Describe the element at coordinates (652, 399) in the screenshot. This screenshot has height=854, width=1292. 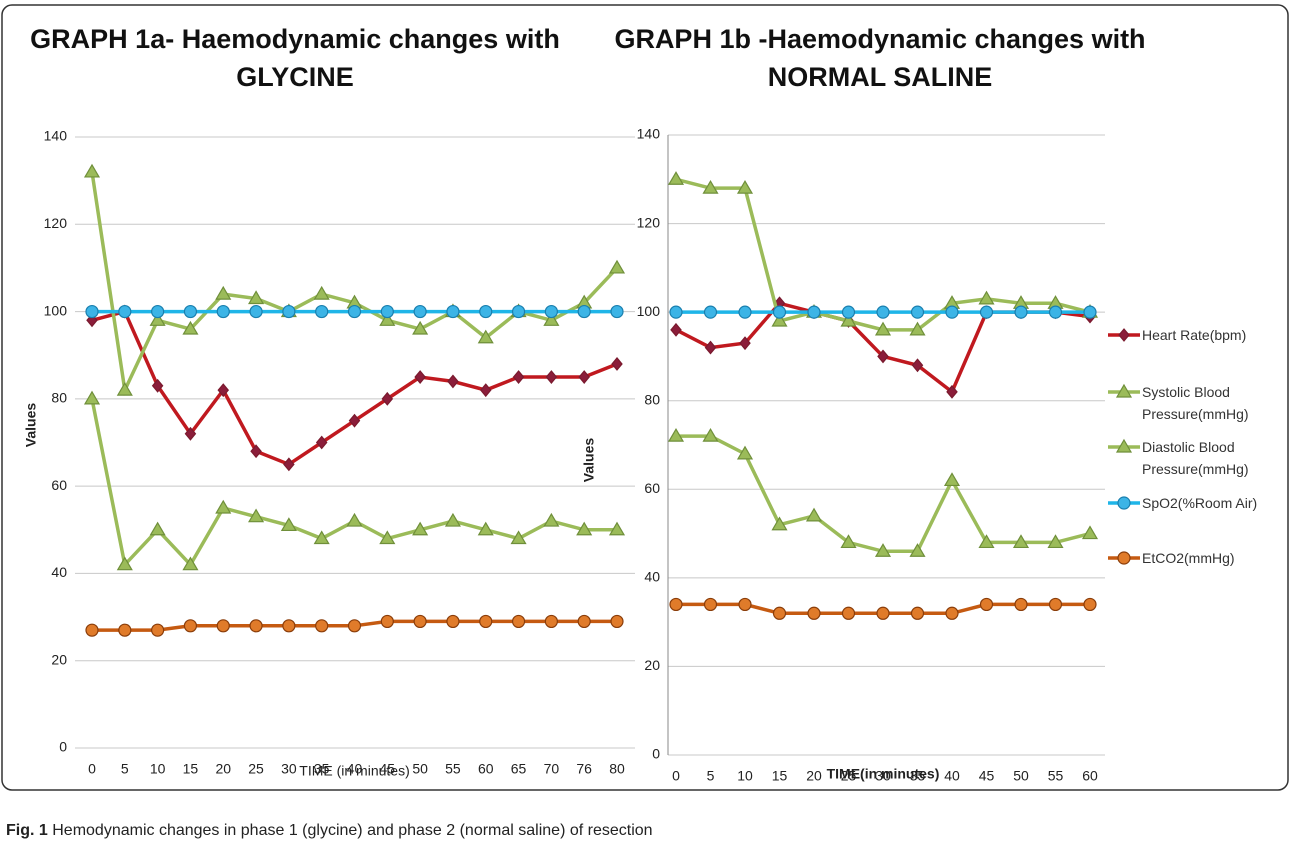
I see `y-tick-label: 80` at that location.